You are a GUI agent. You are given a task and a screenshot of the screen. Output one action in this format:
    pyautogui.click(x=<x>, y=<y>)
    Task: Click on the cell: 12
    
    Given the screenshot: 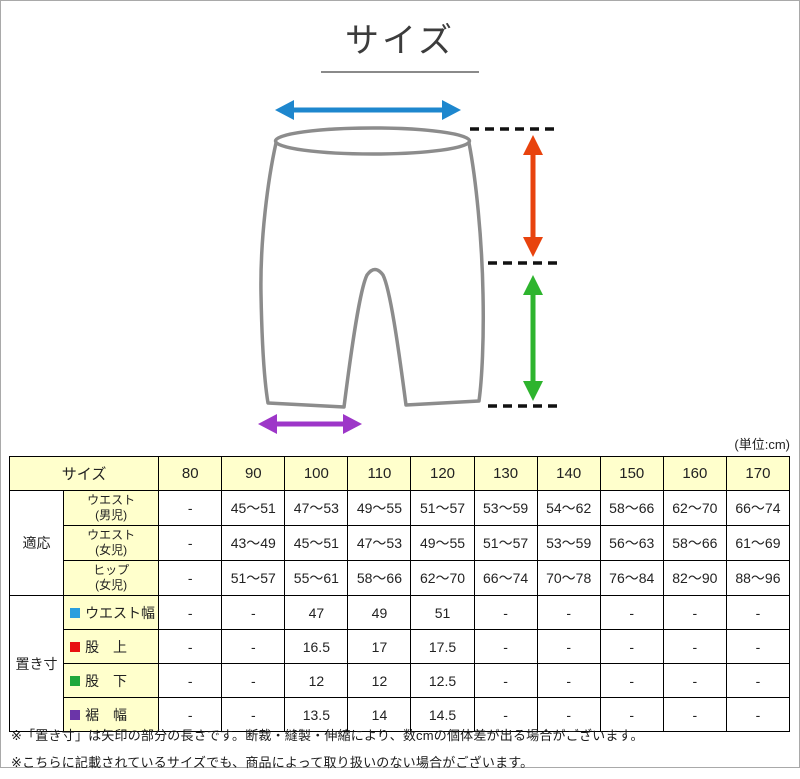 What is the action you would take?
    pyautogui.click(x=316, y=680)
    